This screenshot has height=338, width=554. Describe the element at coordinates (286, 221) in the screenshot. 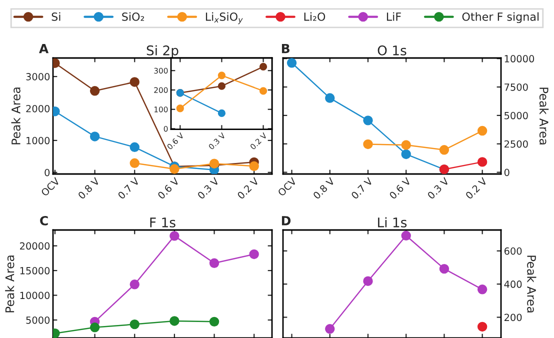

I see `text: D` at that location.